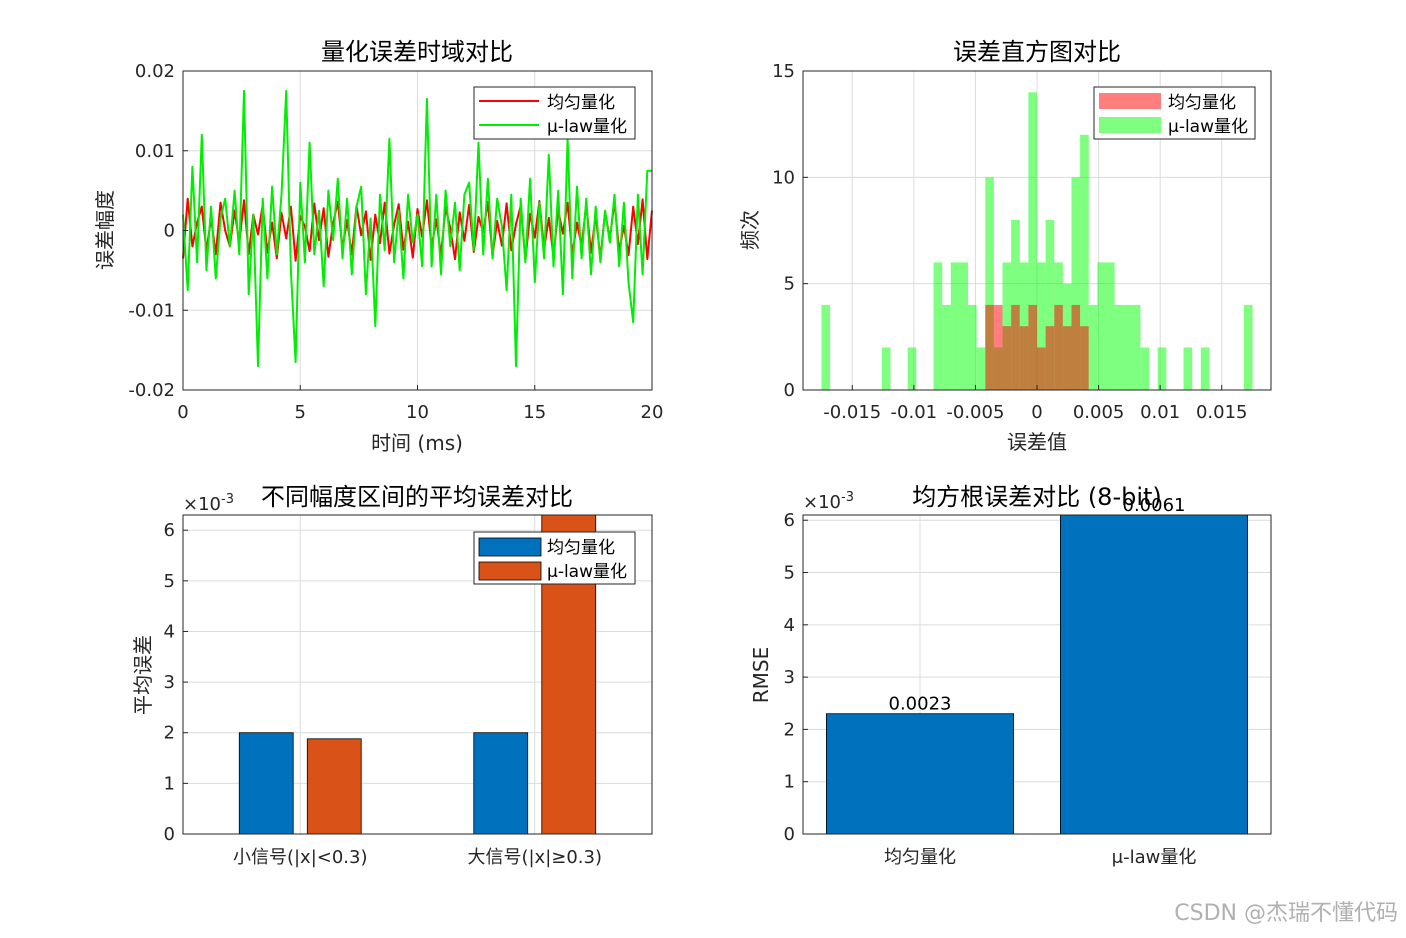 The height and width of the screenshot is (938, 1406). I want to click on legend-swatch-uniform, so click(1130, 101).